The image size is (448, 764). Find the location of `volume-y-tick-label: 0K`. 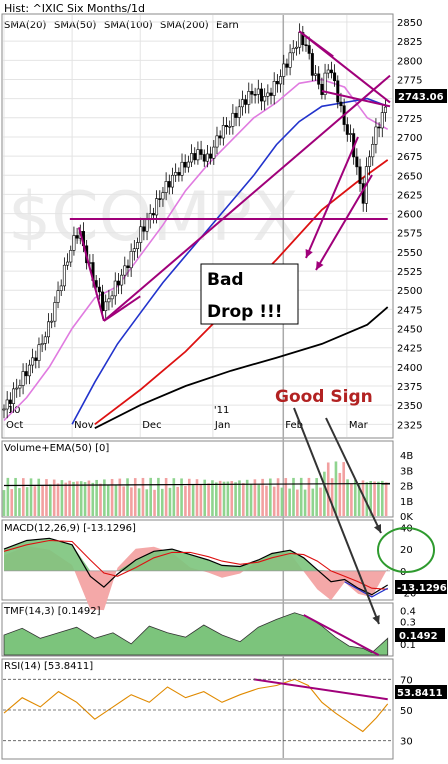

volume-y-tick-label: 0K is located at coordinates (406, 517).